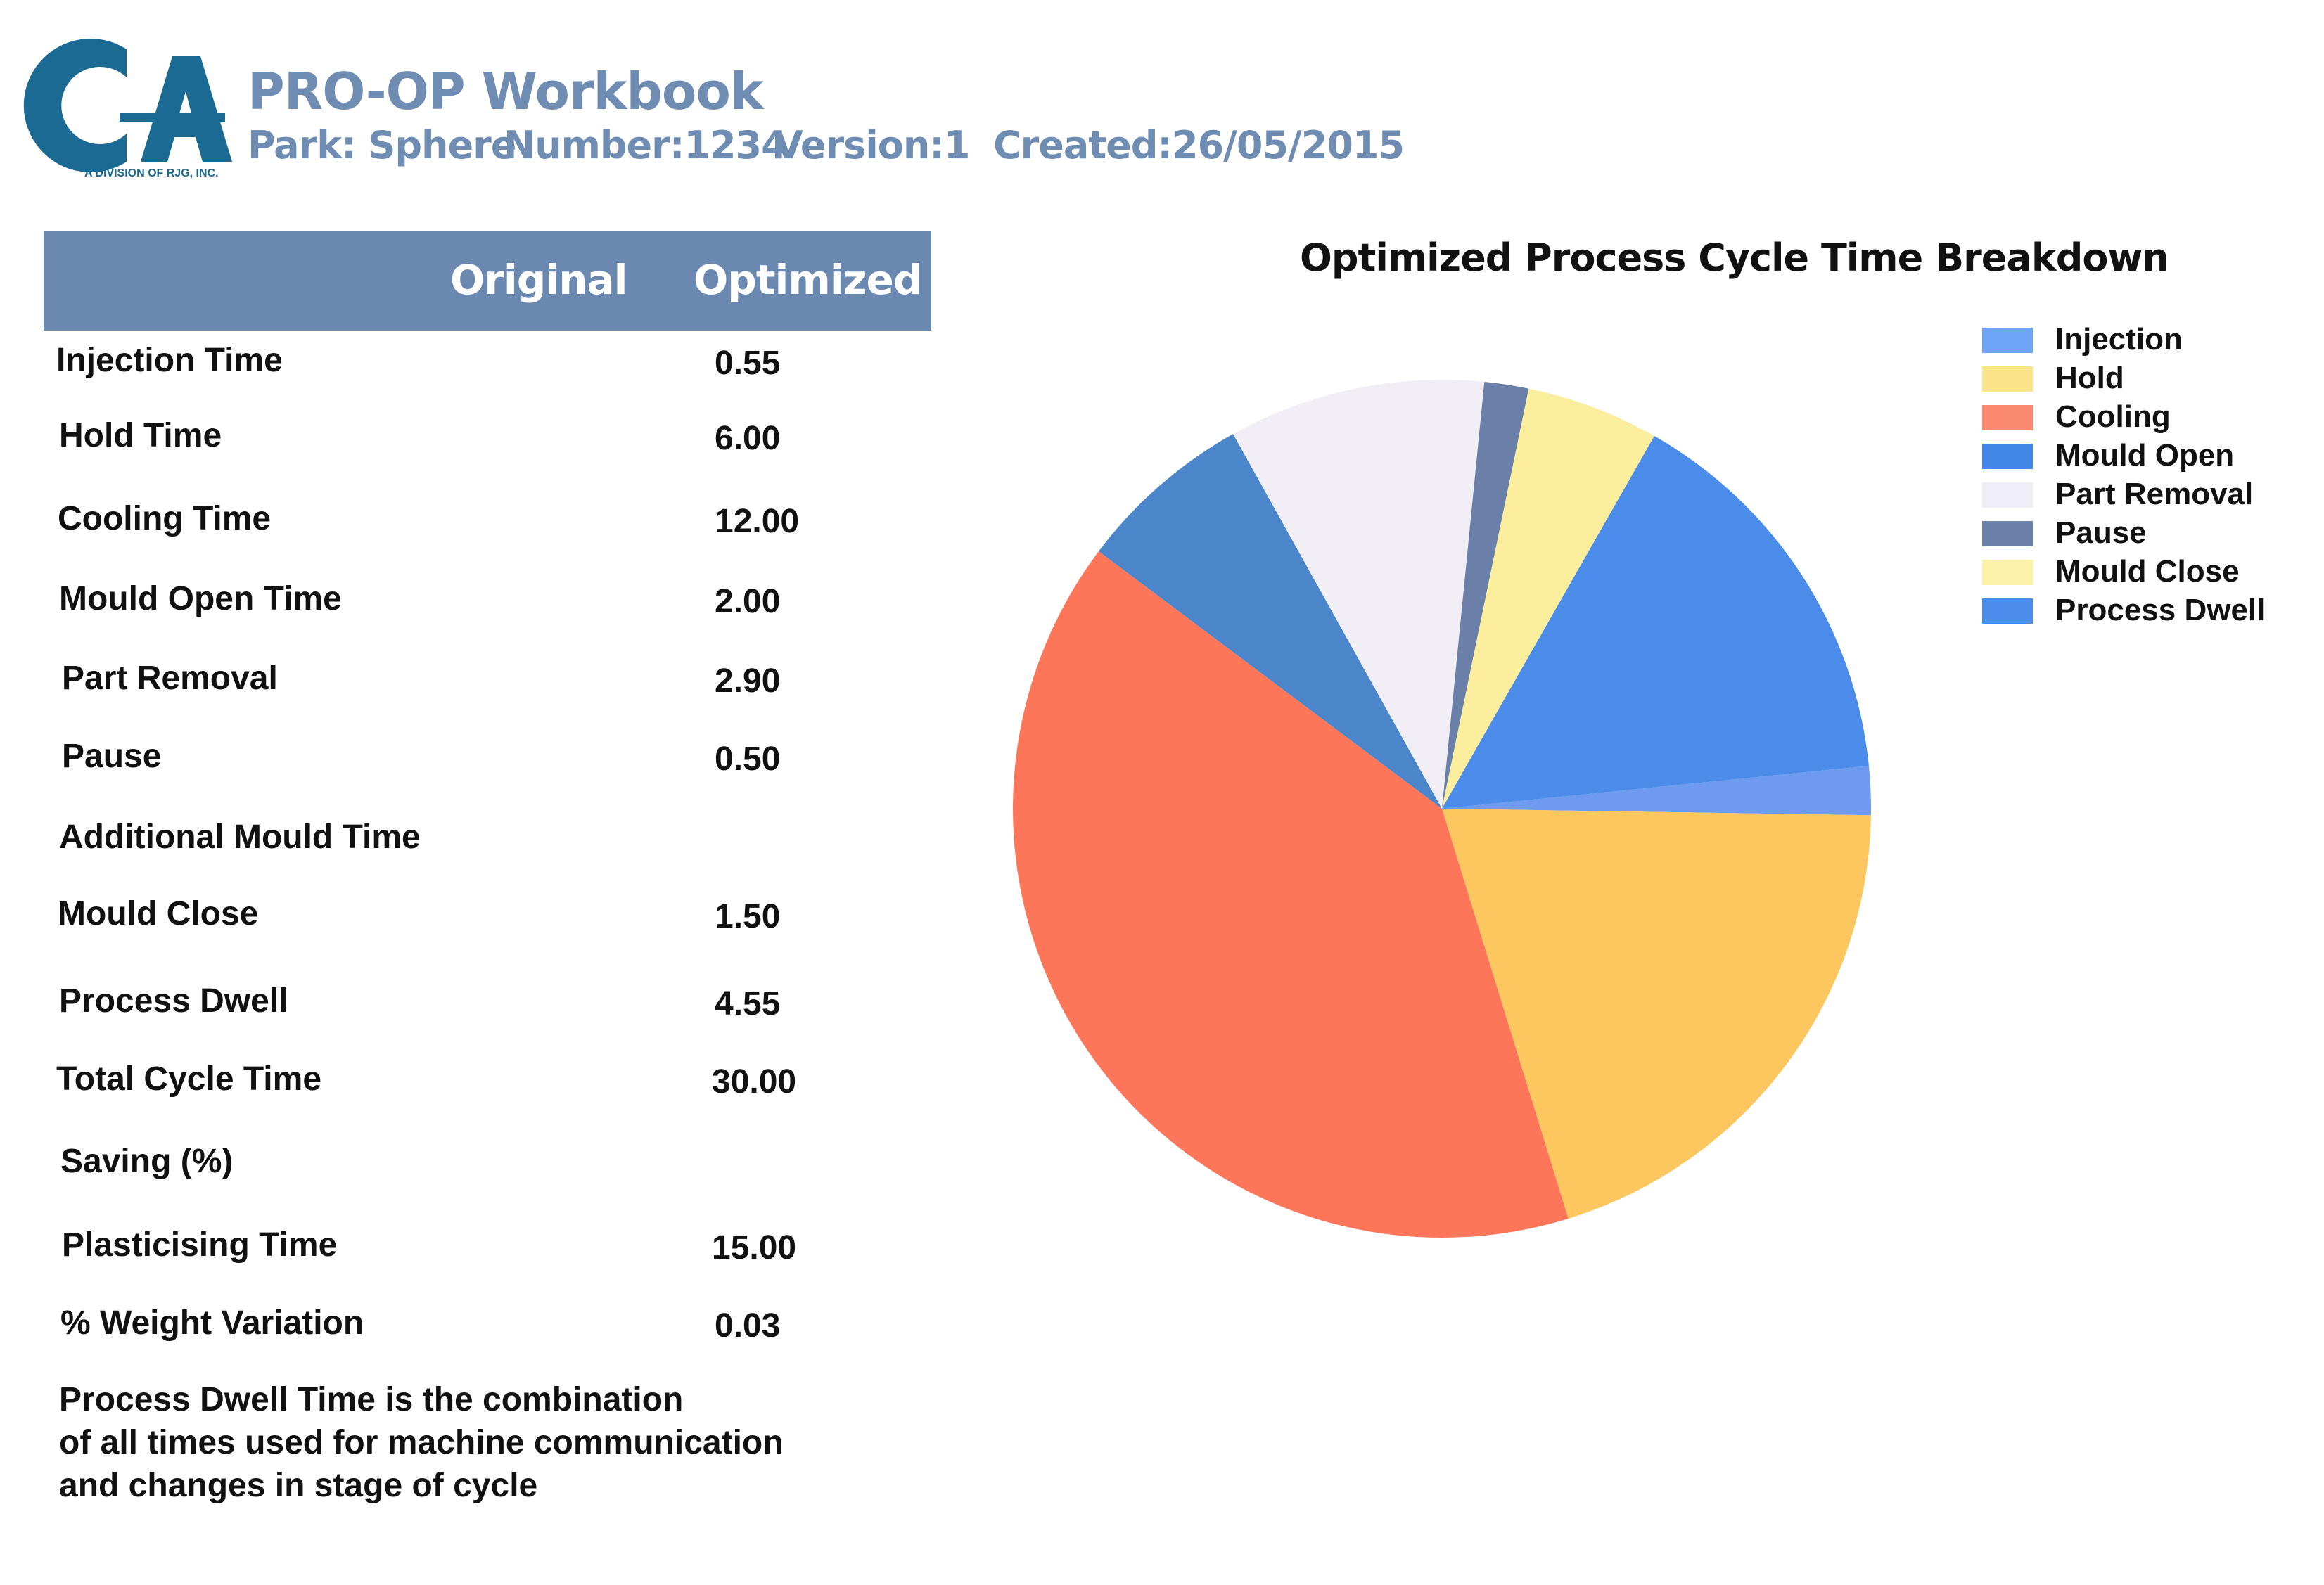 This screenshot has height=1585, width=2324. I want to click on pie-slice-part-removal, so click(1359, 594).